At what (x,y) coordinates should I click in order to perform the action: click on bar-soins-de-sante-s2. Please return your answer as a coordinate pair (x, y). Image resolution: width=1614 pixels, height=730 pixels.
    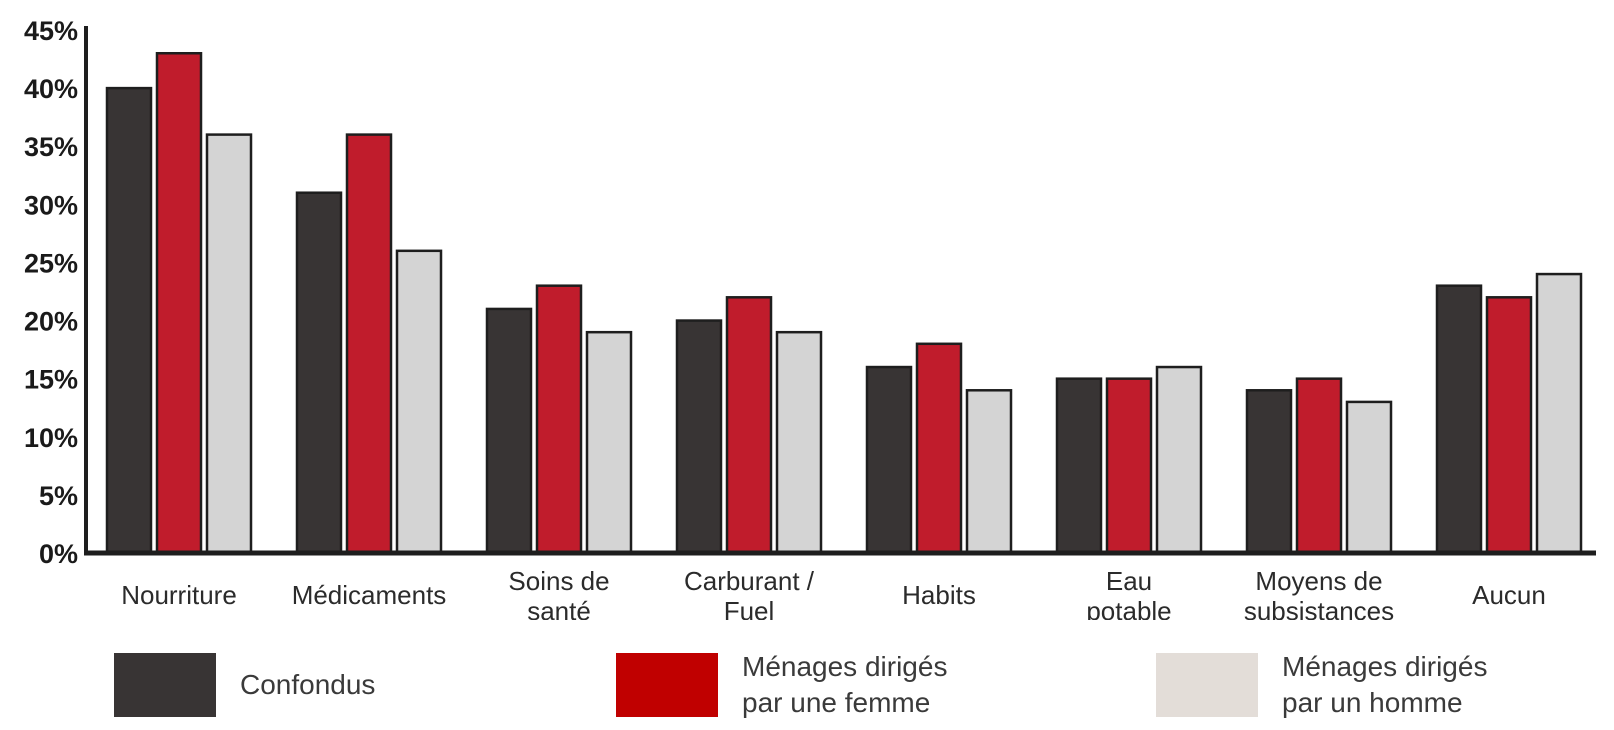
    Looking at the image, I should click on (559, 419).